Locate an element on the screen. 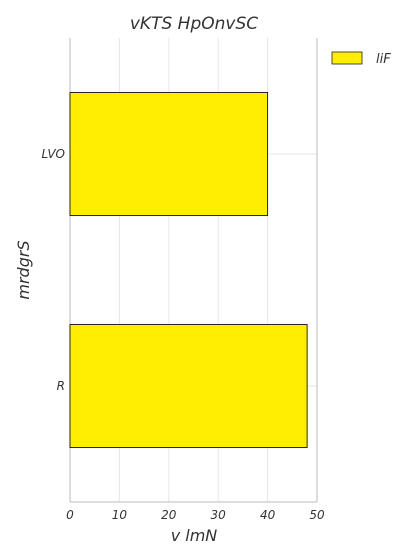  x-tick-label: 30 is located at coordinates (219, 515).